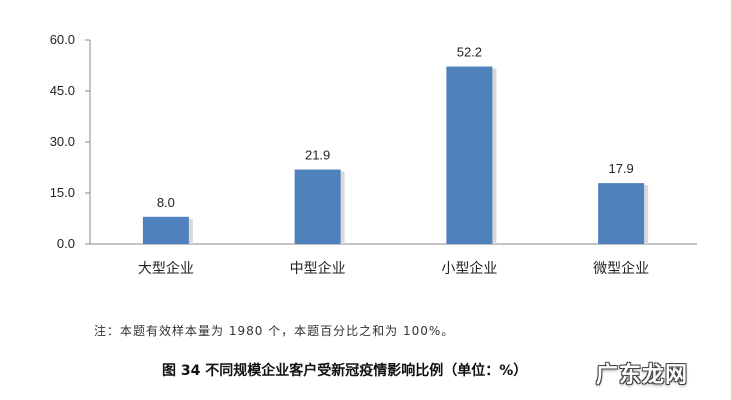 This screenshot has height=400, width=731. Describe the element at coordinates (642, 375) in the screenshot. I see `watermark-logo: 广东龙网` at that location.